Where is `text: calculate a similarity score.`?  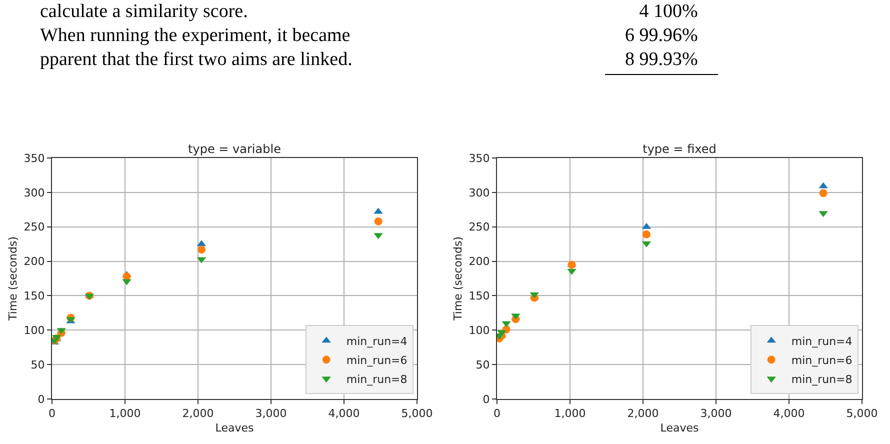
text: calculate a similarity score. is located at coordinates (144, 12).